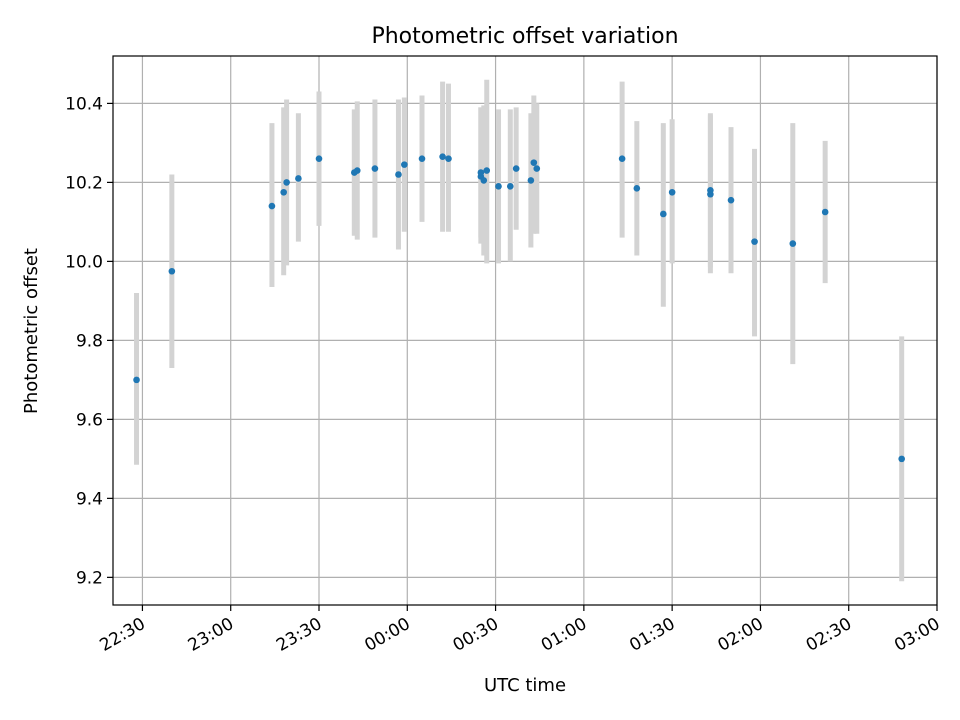 The width and height of the screenshot is (960, 720). What do you see at coordinates (84, 183) in the screenshot?
I see `y-tick-label: 10.2` at bounding box center [84, 183].